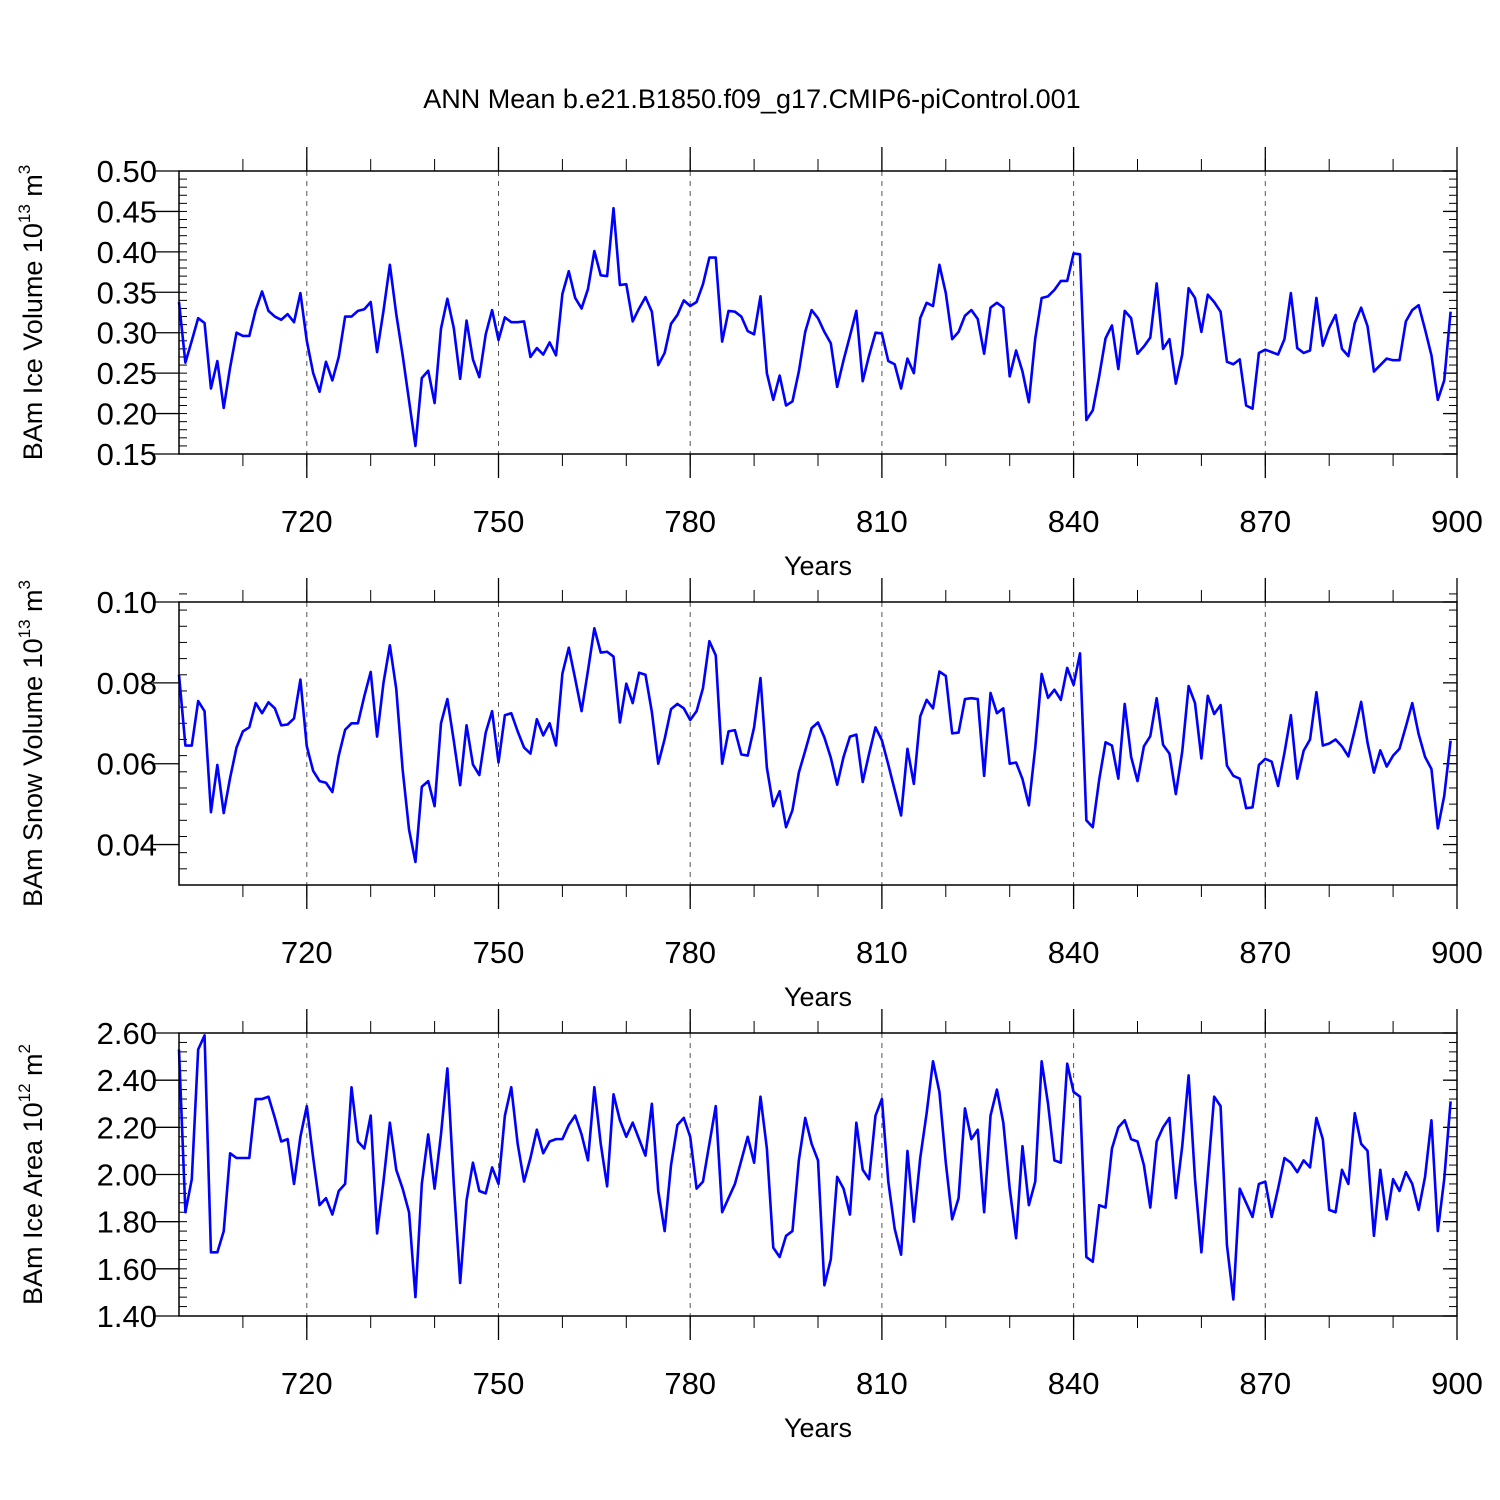 The image size is (1500, 1500). I want to click on y-tick-label: 0.45, so click(127, 211).